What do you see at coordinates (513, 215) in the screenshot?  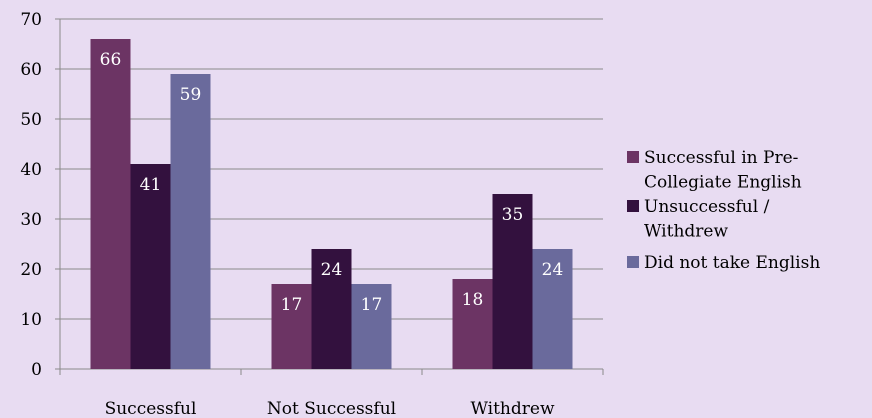 I see `data-label: 35` at bounding box center [513, 215].